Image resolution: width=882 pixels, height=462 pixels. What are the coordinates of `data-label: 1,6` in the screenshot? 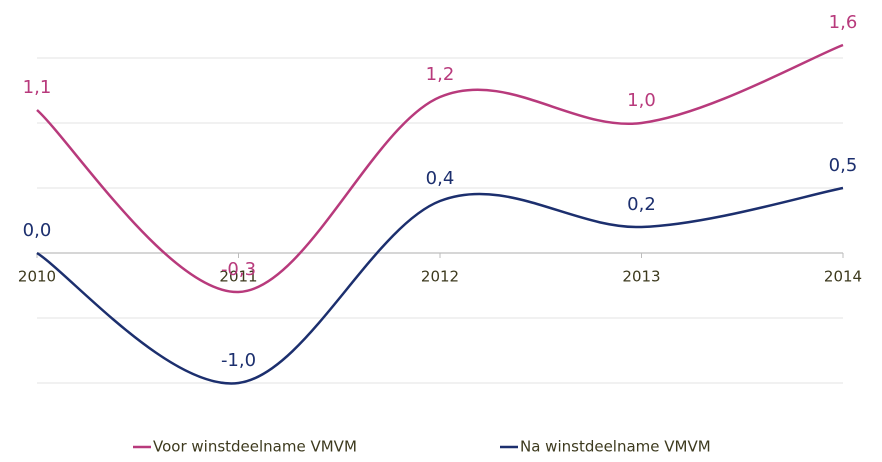 It's located at (843, 22).